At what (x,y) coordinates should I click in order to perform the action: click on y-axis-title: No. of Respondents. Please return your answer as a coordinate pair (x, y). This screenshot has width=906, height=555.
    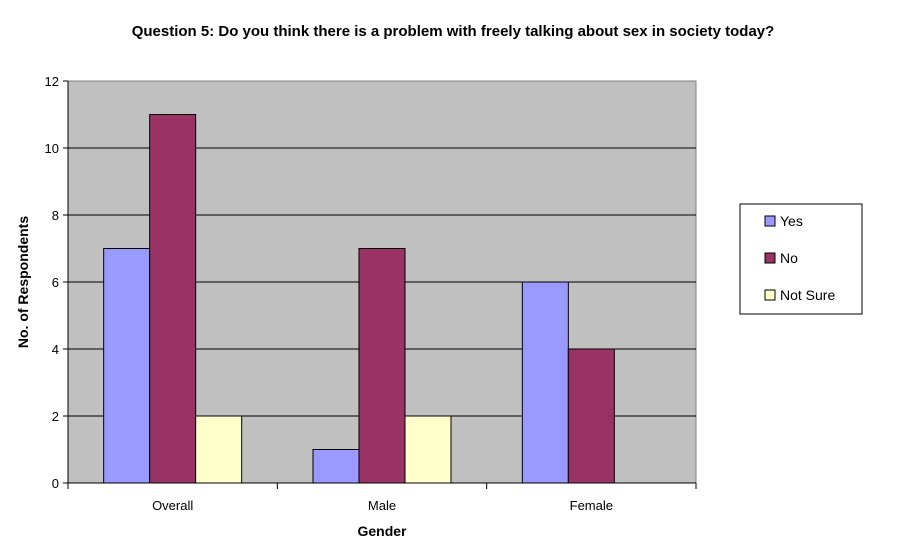
    Looking at the image, I should click on (23, 282).